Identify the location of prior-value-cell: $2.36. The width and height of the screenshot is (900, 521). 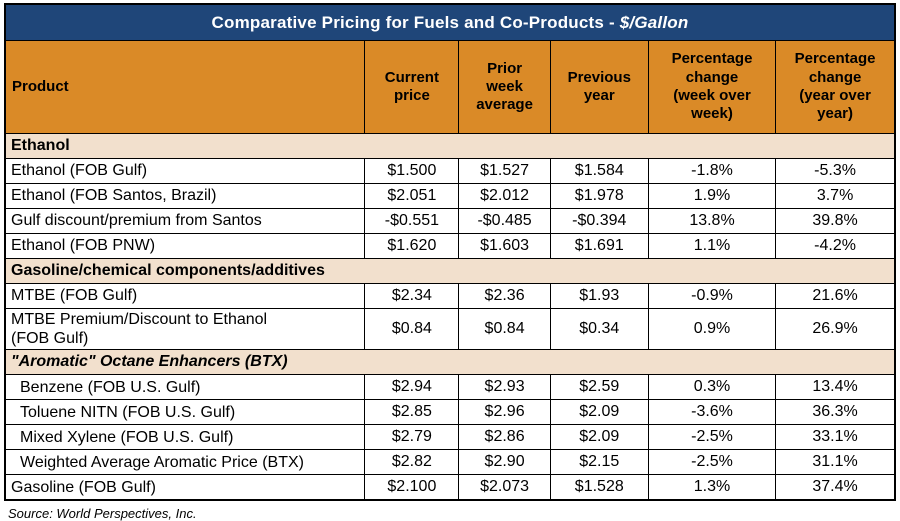
(504, 296).